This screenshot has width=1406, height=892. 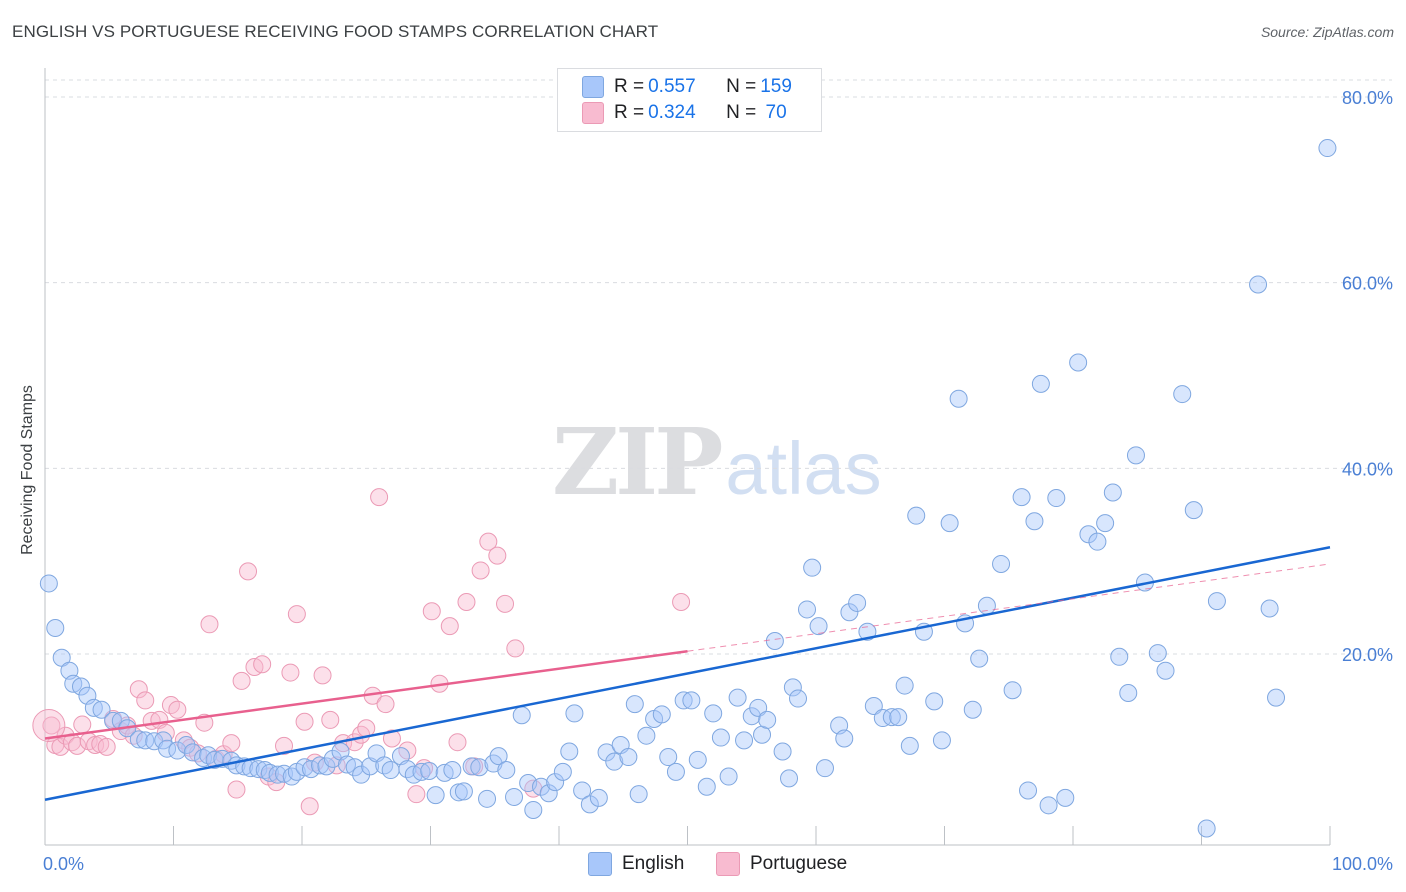 I want to click on bottom-legend-english: English, so click(x=636, y=864).